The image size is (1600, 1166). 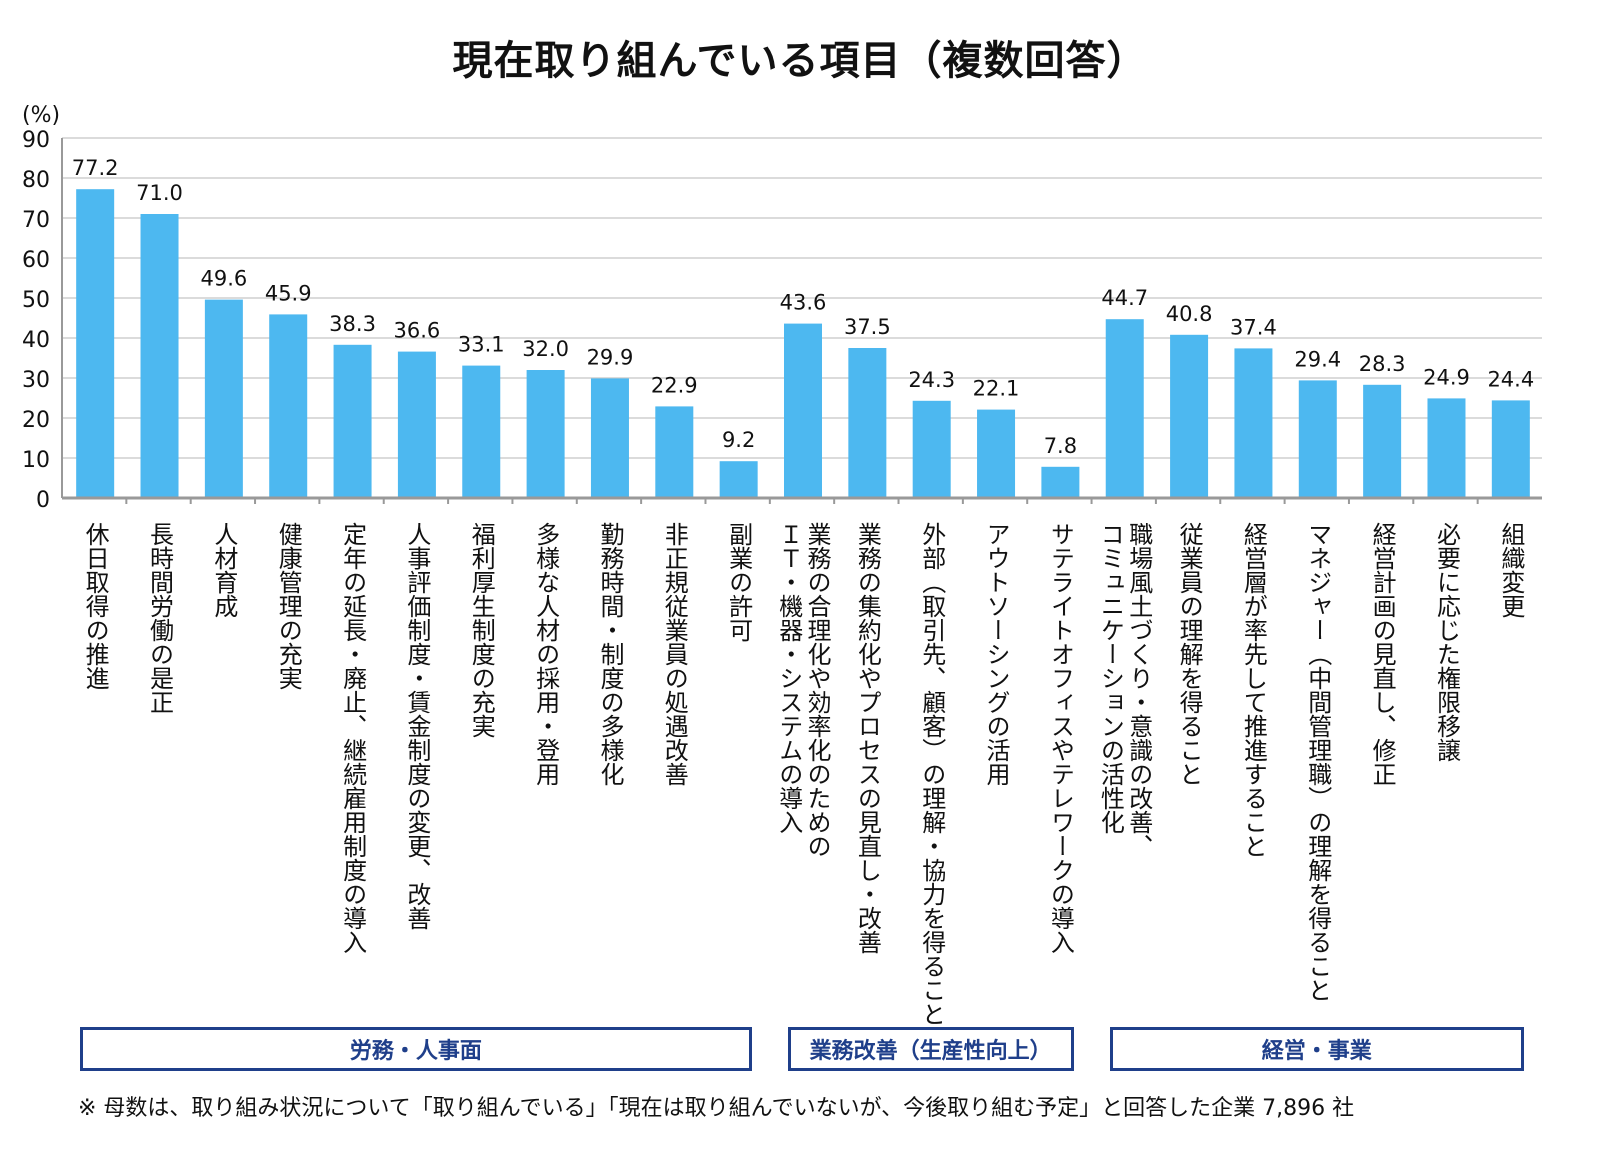 I want to click on y-tick-label: 60, so click(x=36, y=260).